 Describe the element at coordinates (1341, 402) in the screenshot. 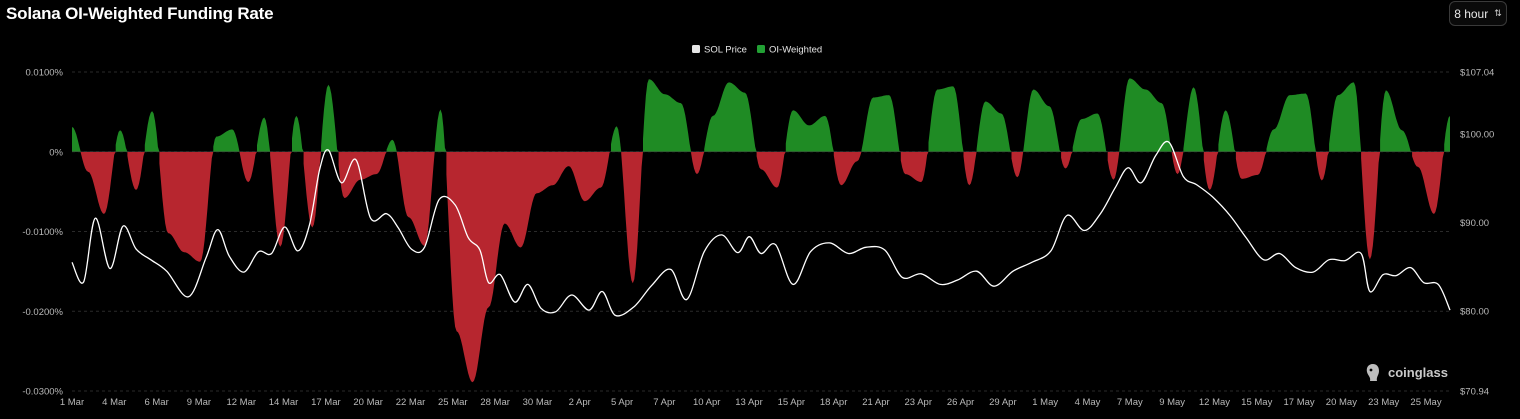

I see `x-tick-label: 20 May` at that location.